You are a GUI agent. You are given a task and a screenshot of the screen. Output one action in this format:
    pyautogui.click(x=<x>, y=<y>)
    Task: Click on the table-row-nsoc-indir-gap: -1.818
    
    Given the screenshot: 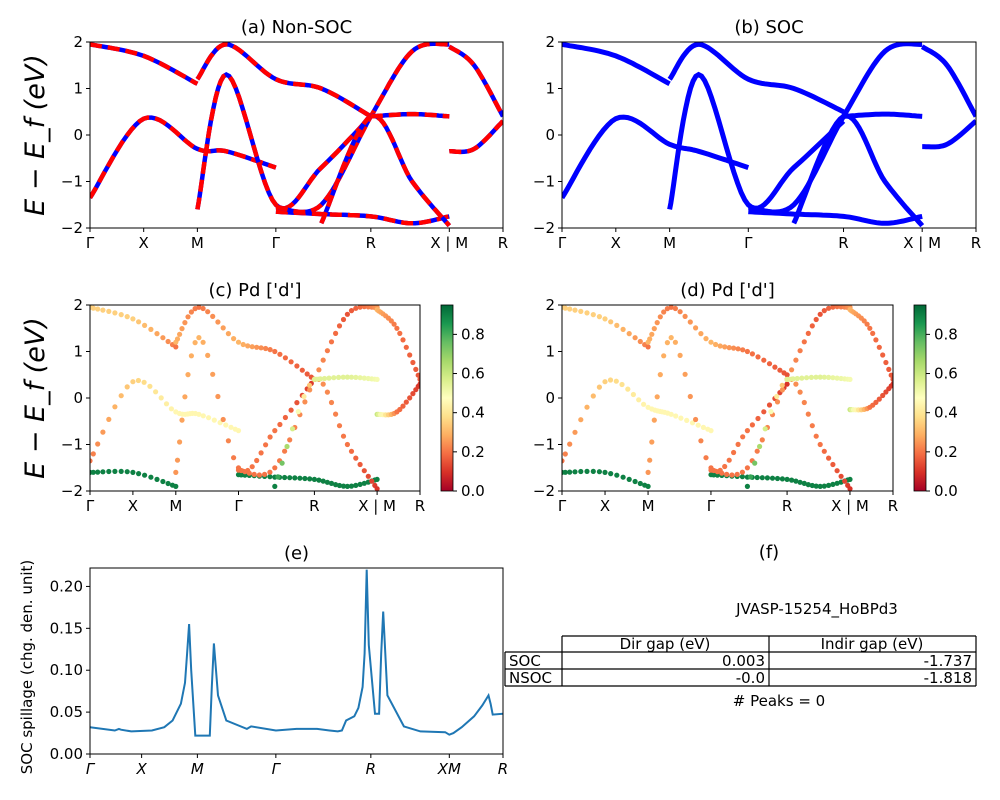 What is the action you would take?
    pyautogui.click(x=948, y=678)
    